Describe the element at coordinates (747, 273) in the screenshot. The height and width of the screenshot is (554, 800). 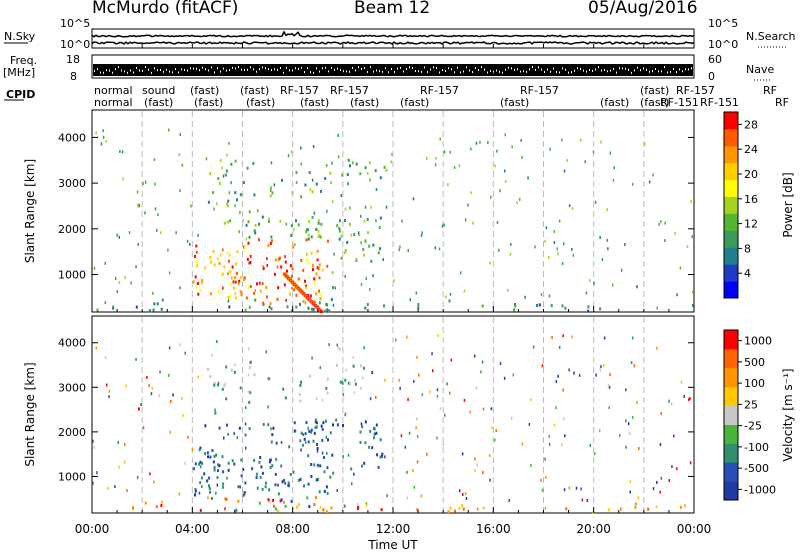
I see `colorbar-tick-label: 4` at that location.